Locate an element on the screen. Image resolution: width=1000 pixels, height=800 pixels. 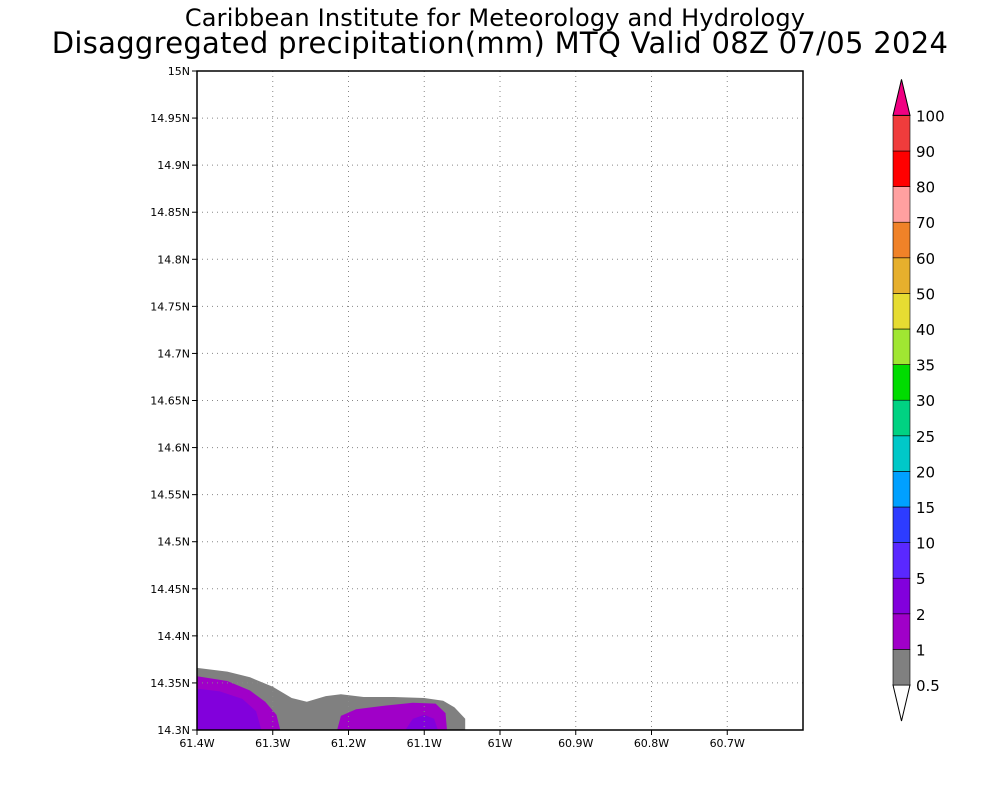
longitude-axis: 61.4W 61.3W 61.2W 61.1W 61W 60.9W 60.8W 60.7W is located at coordinates (462, 740).